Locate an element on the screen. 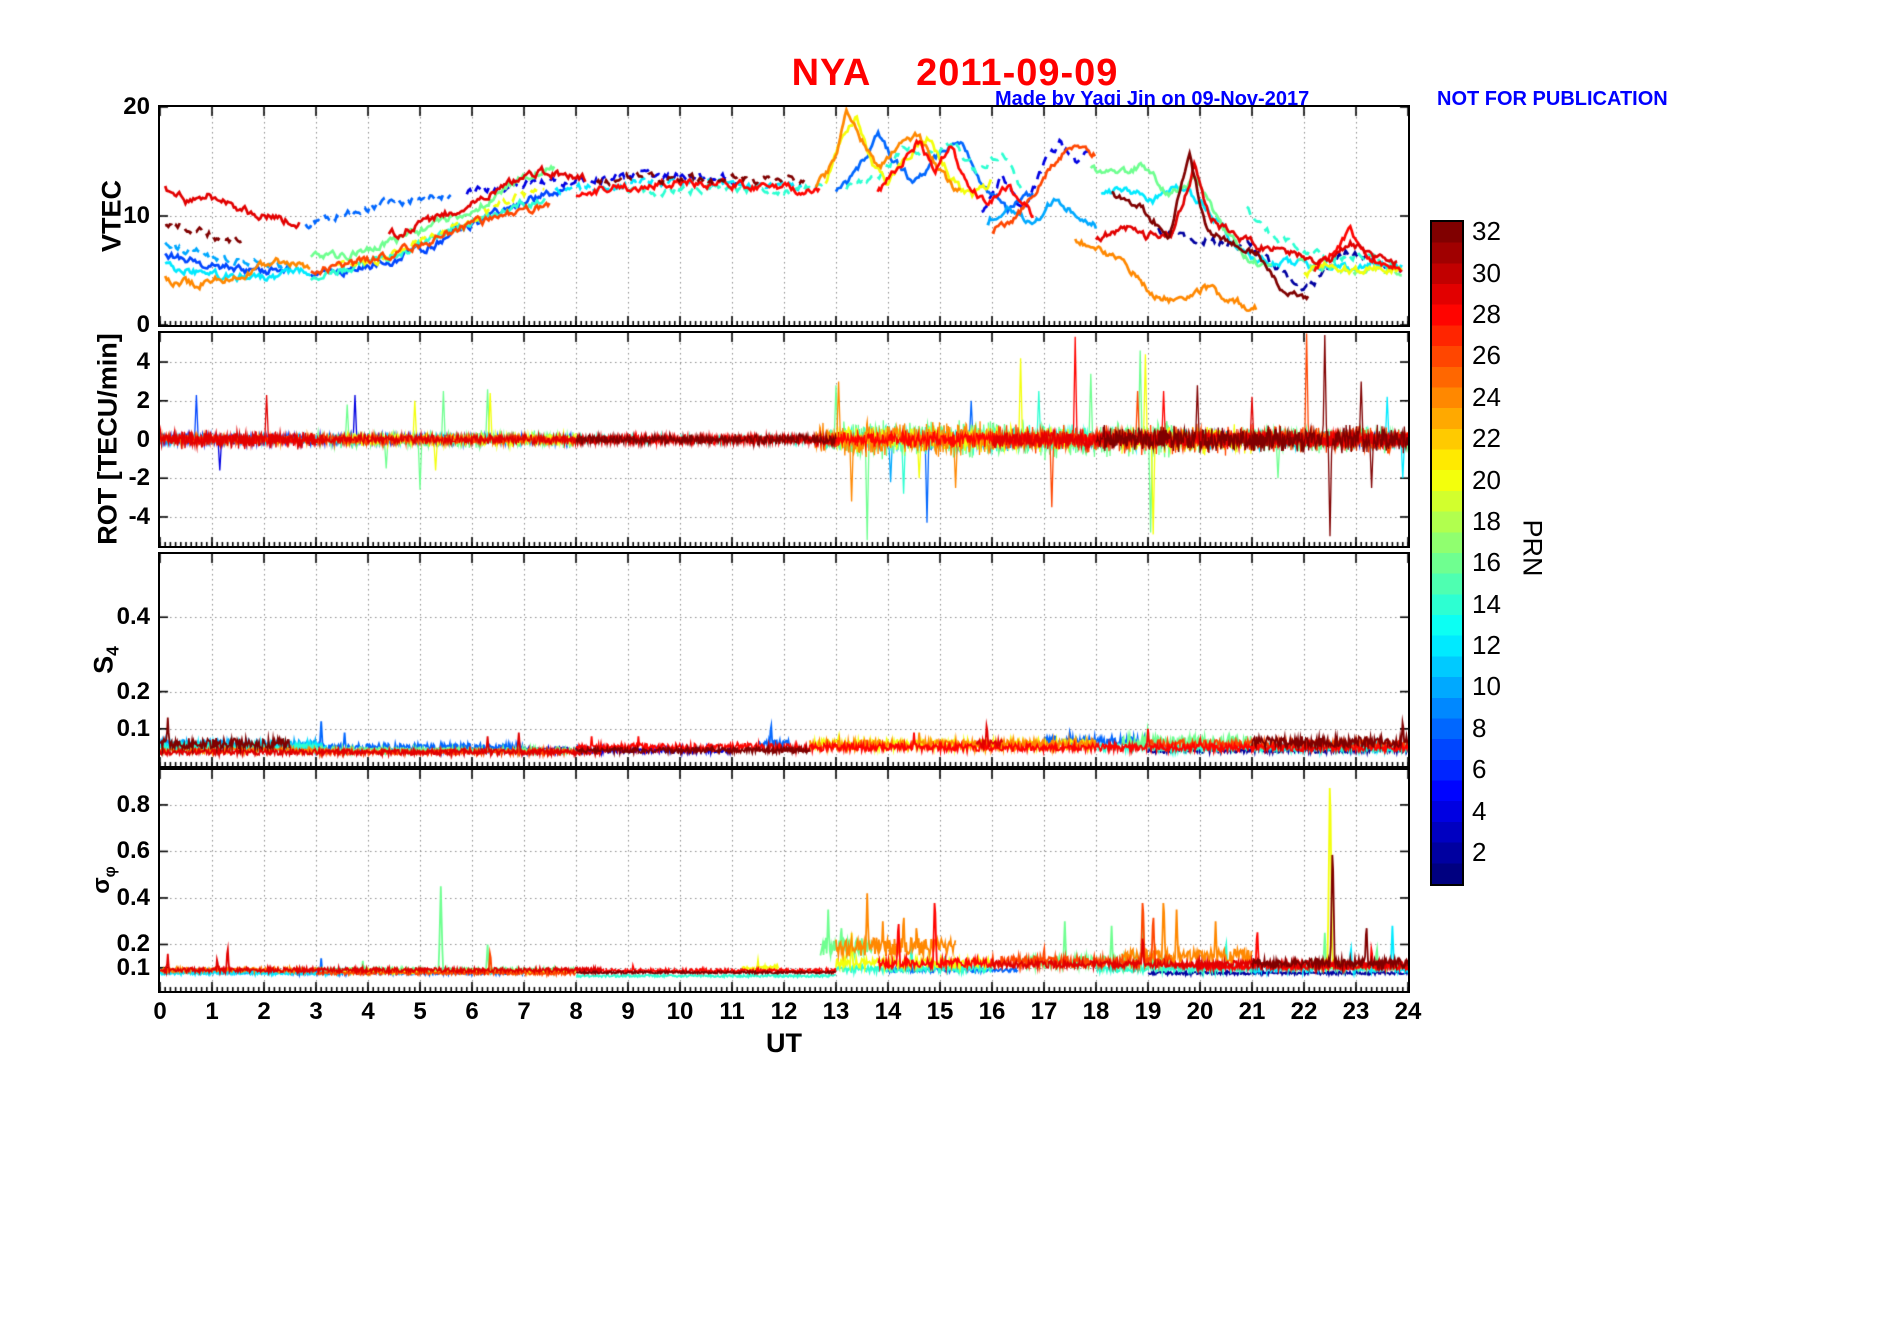 The height and width of the screenshot is (1330, 1904). x-tick-label: 5 is located at coordinates (420, 1011).